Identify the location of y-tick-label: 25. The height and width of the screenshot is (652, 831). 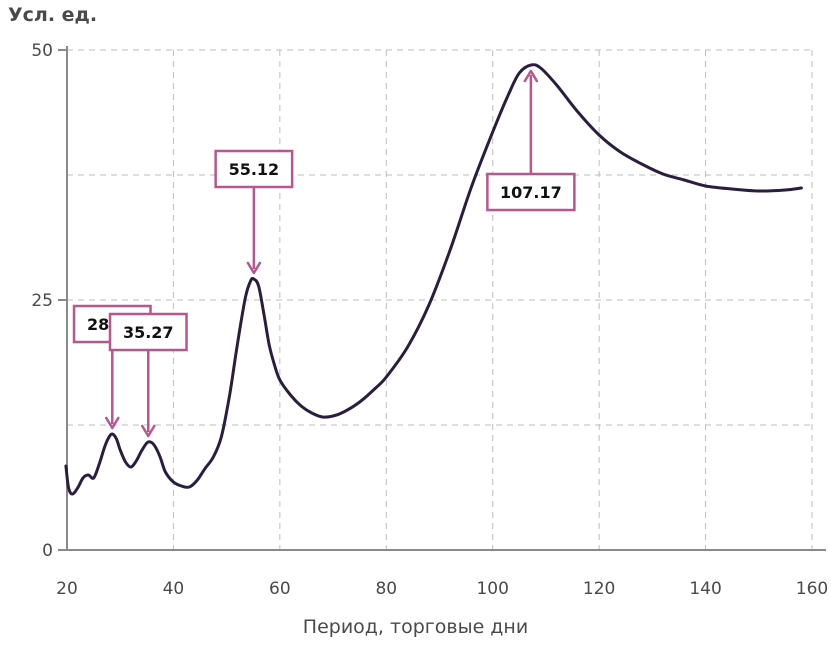
(42, 301).